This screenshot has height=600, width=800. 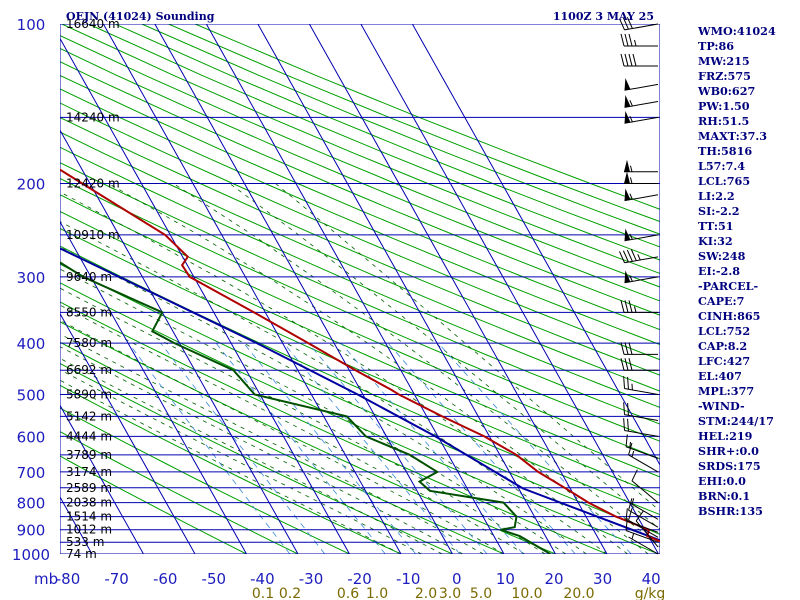 What do you see at coordinates (724, 61) in the screenshot?
I see `index-row: MW:215` at bounding box center [724, 61].